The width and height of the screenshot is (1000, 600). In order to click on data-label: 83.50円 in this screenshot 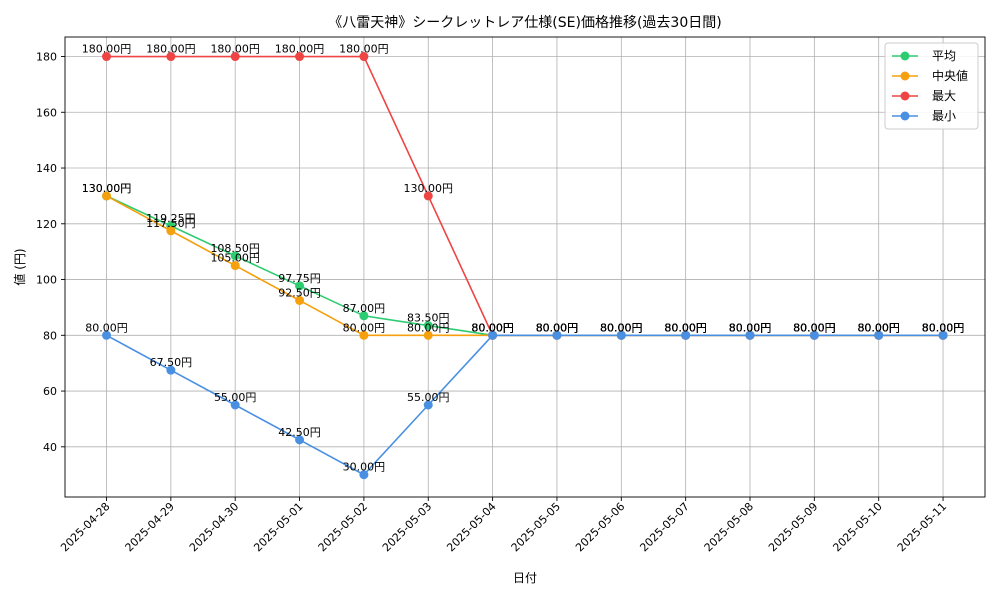, I will do `click(428, 318)`.